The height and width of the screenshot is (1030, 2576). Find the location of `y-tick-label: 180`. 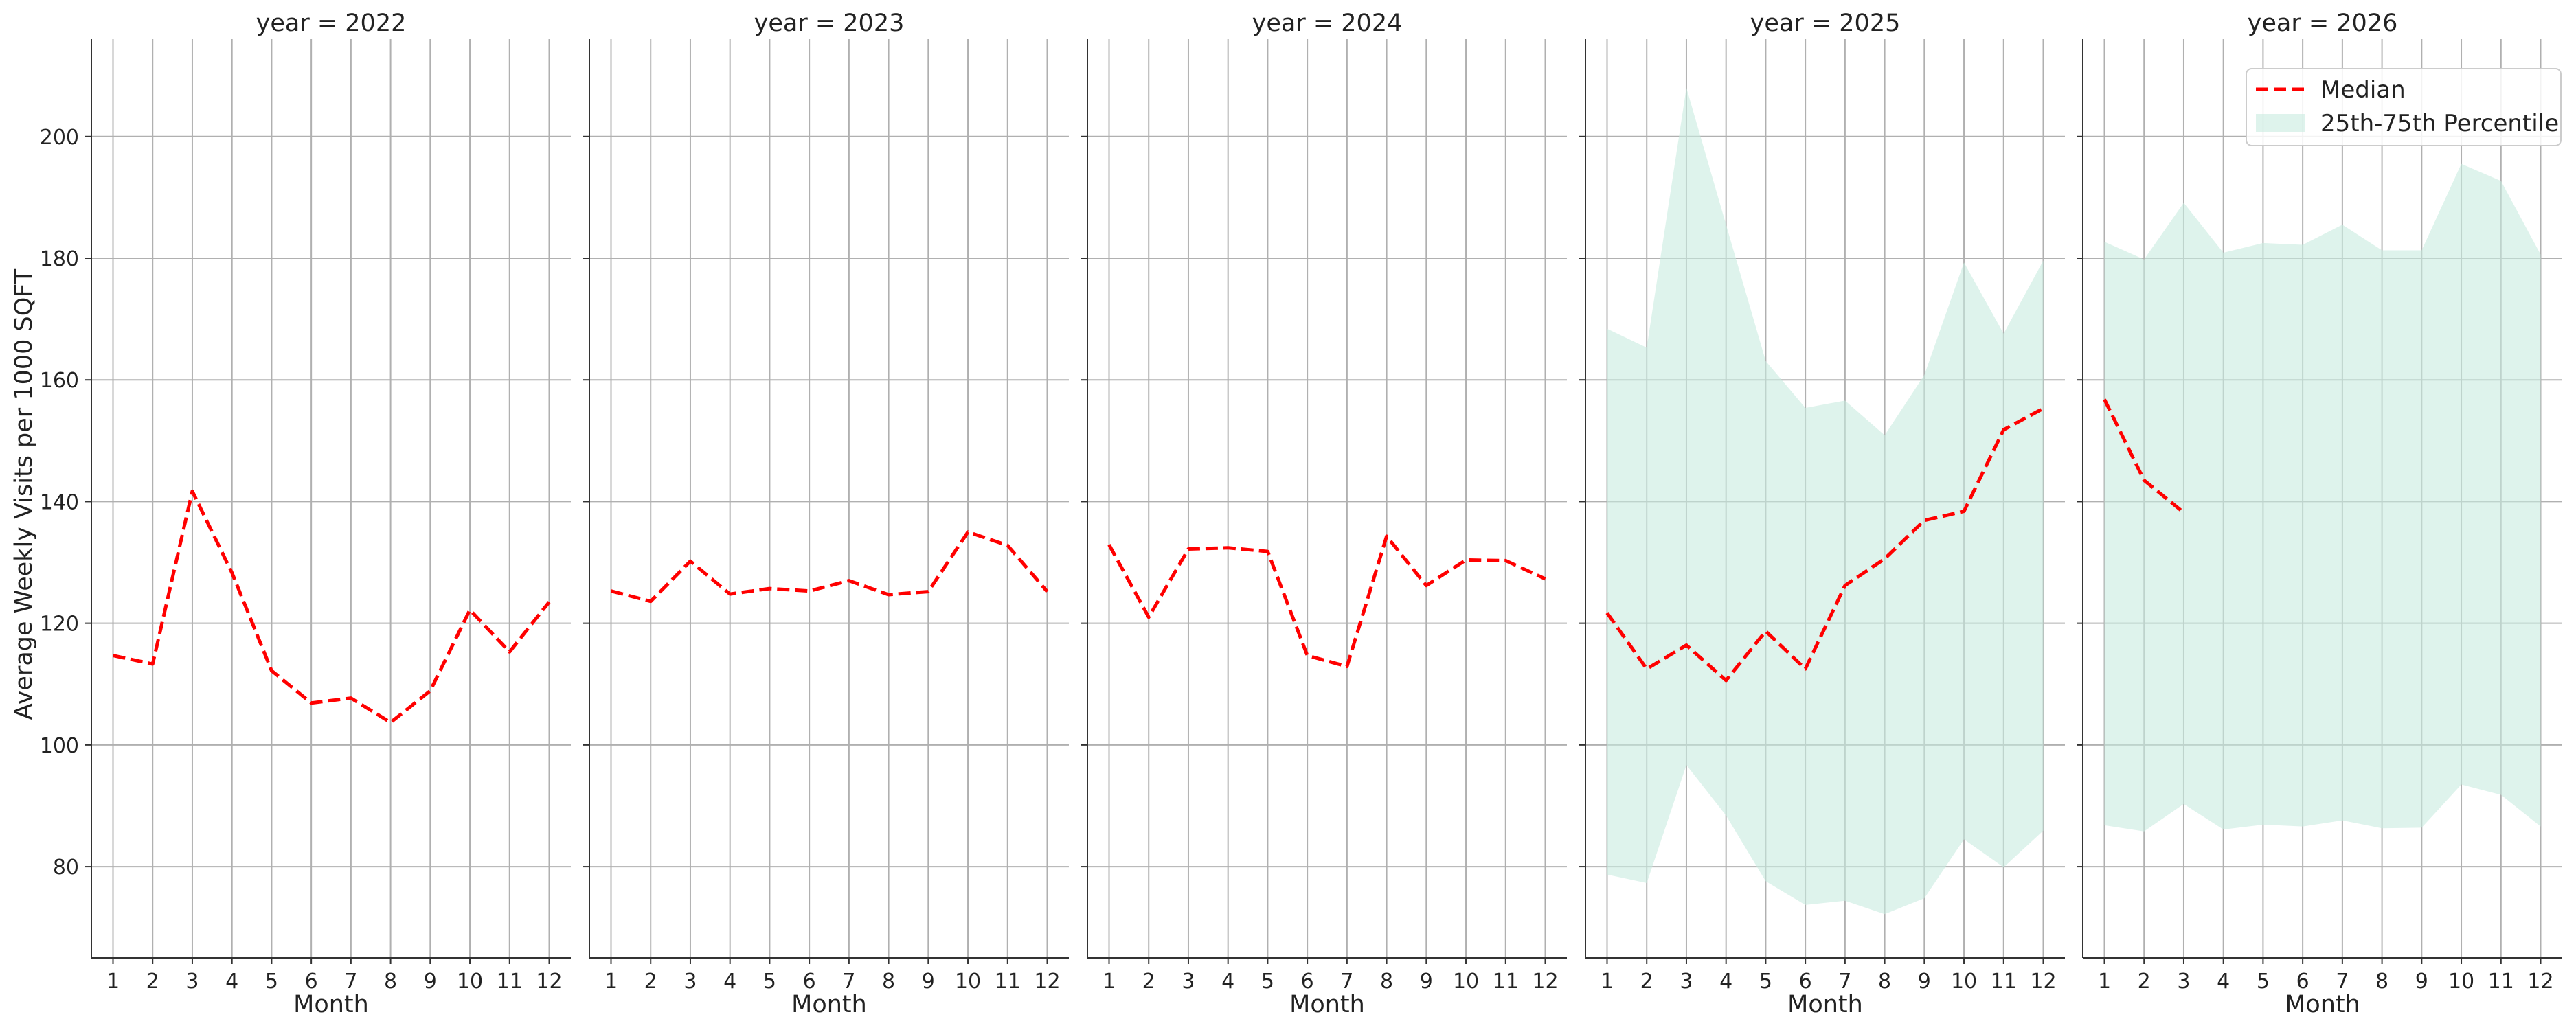

y-tick-label: 180 is located at coordinates (59, 259).